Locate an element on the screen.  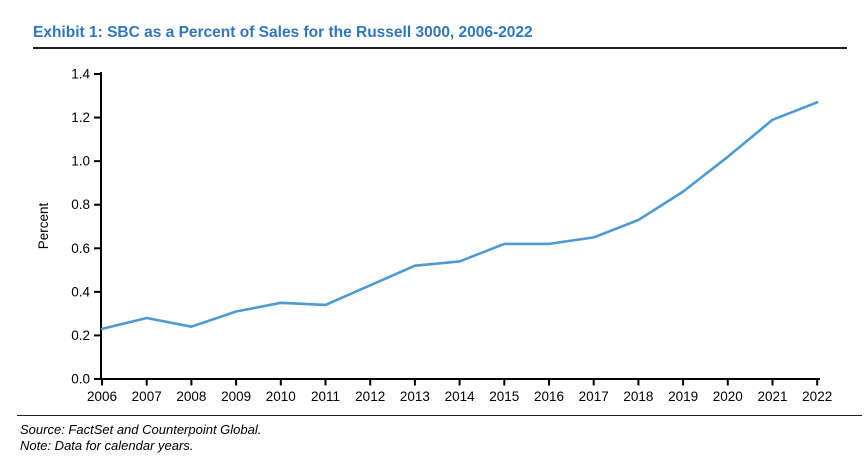
x-tick-label: 2006 is located at coordinates (102, 396).